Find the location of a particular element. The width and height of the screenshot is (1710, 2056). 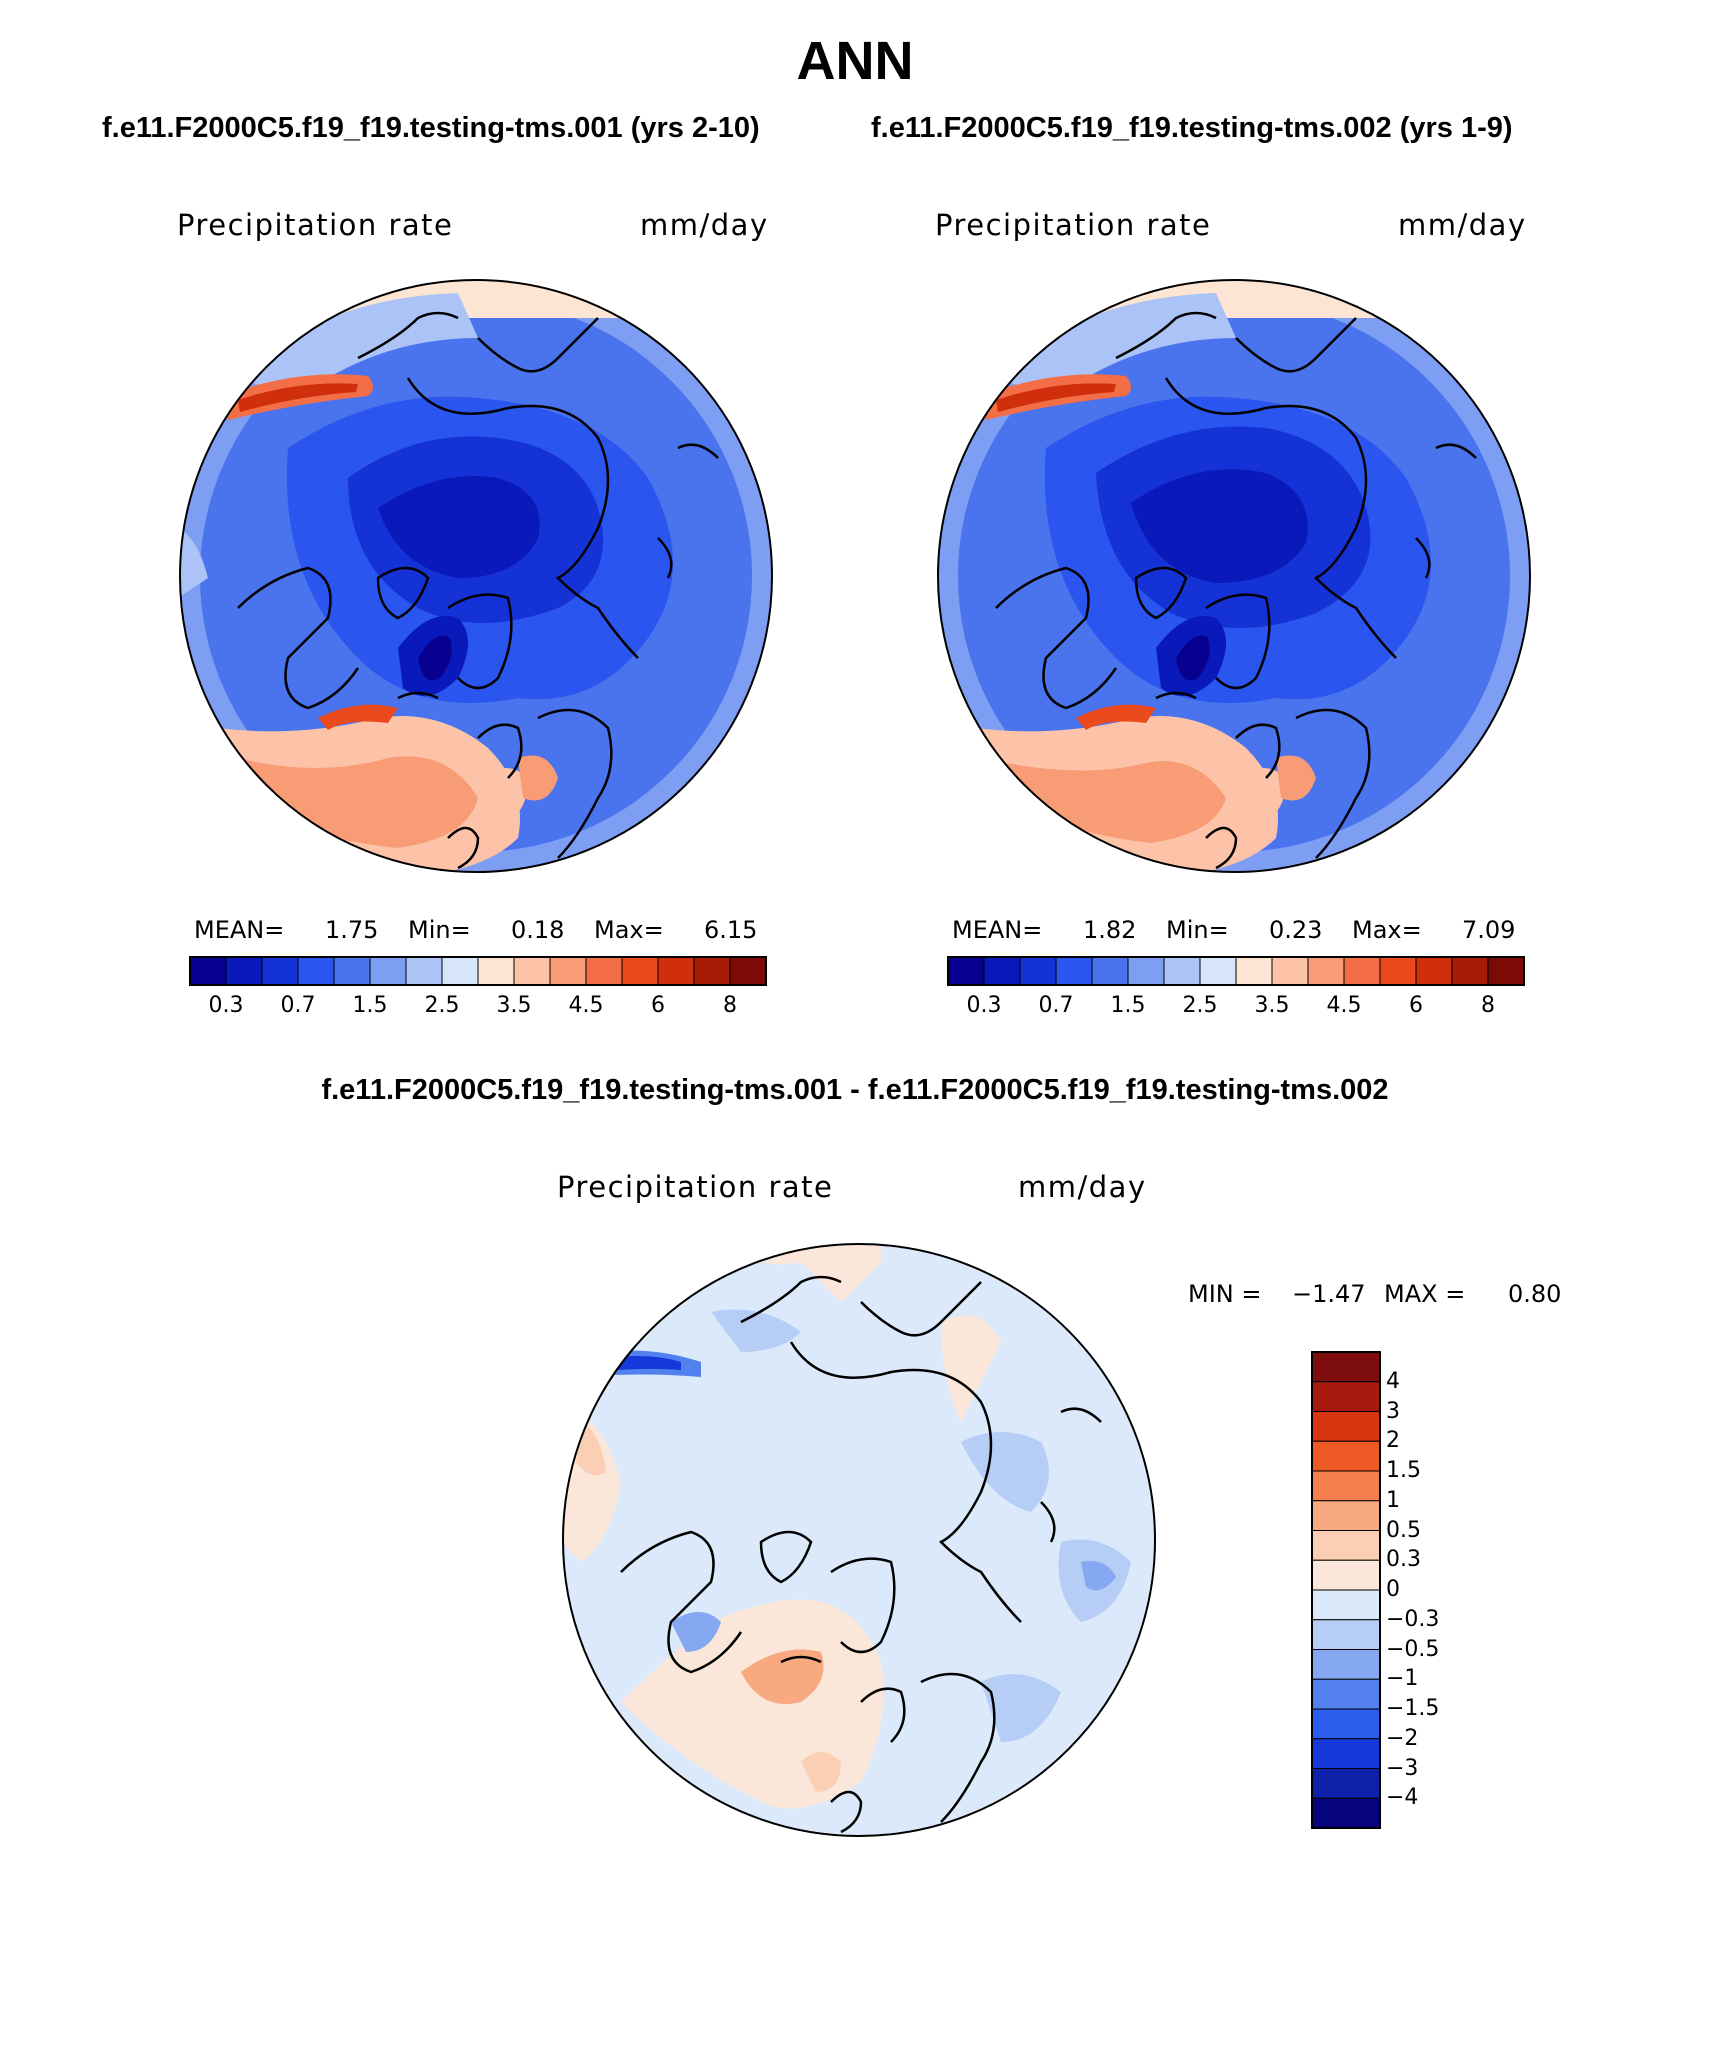

colorbar-tick-label: −3 is located at coordinates (1402, 1768).